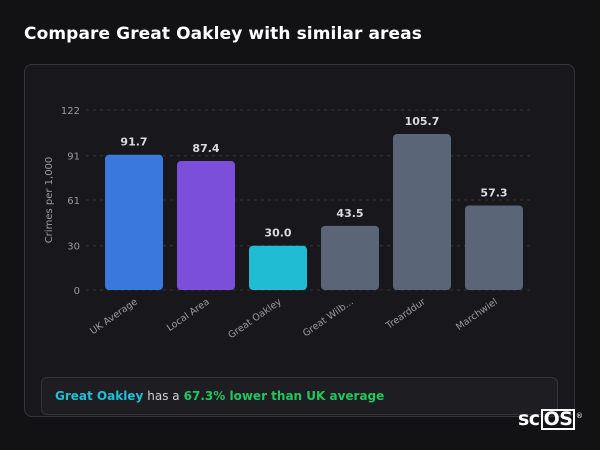  What do you see at coordinates (73, 201) in the screenshot?
I see `y-tick-label: 61` at bounding box center [73, 201].